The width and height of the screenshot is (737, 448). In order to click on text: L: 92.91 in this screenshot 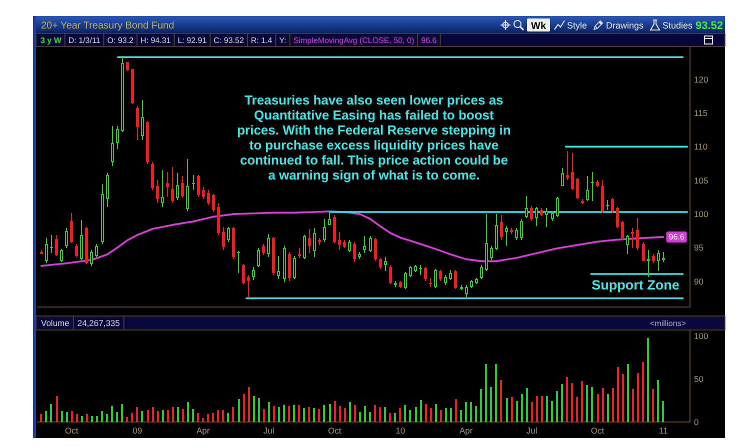, I will do `click(193, 41)`.